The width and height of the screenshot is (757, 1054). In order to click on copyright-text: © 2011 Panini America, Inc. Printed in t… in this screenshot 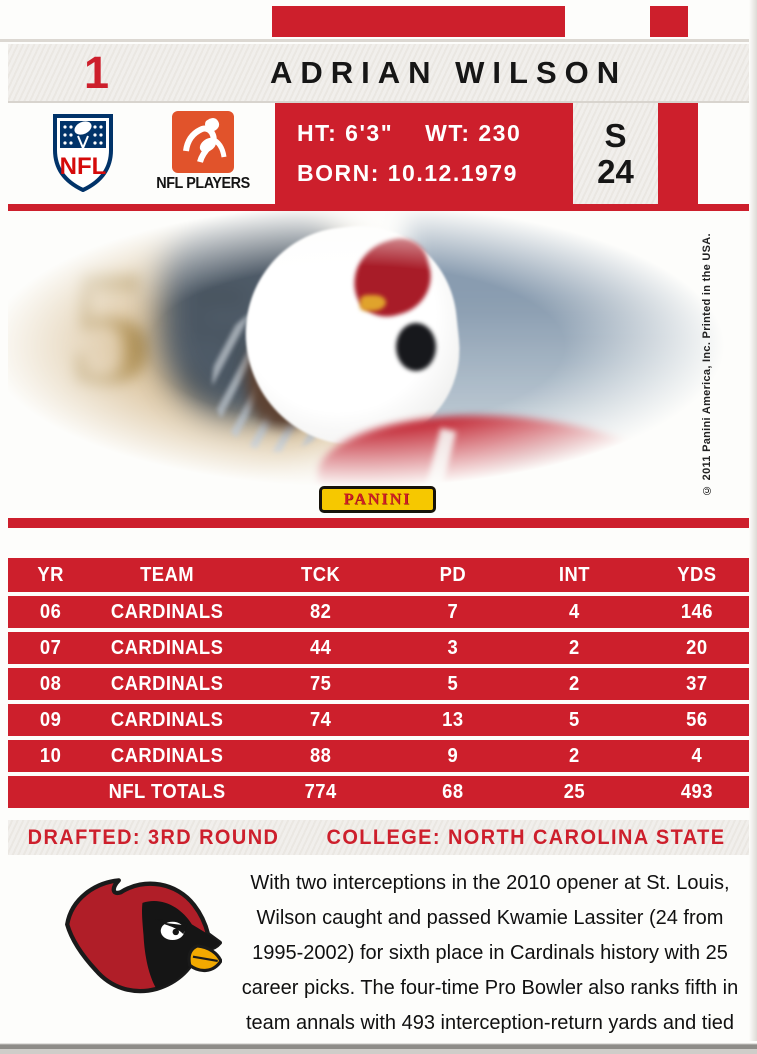, I will do `click(707, 364)`.